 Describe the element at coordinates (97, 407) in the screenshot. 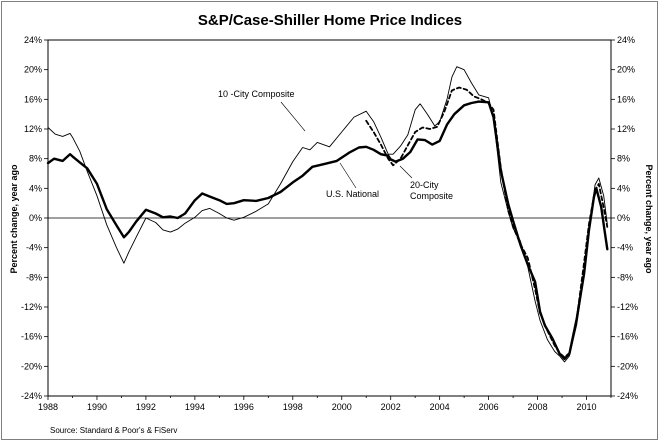

I see `x-tick-label: 1990` at that location.